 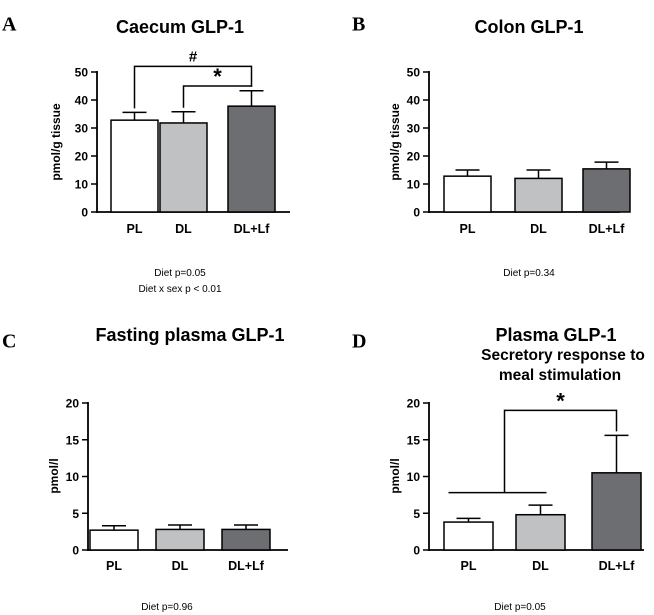 I want to click on panel-letter: A, so click(x=9, y=25).